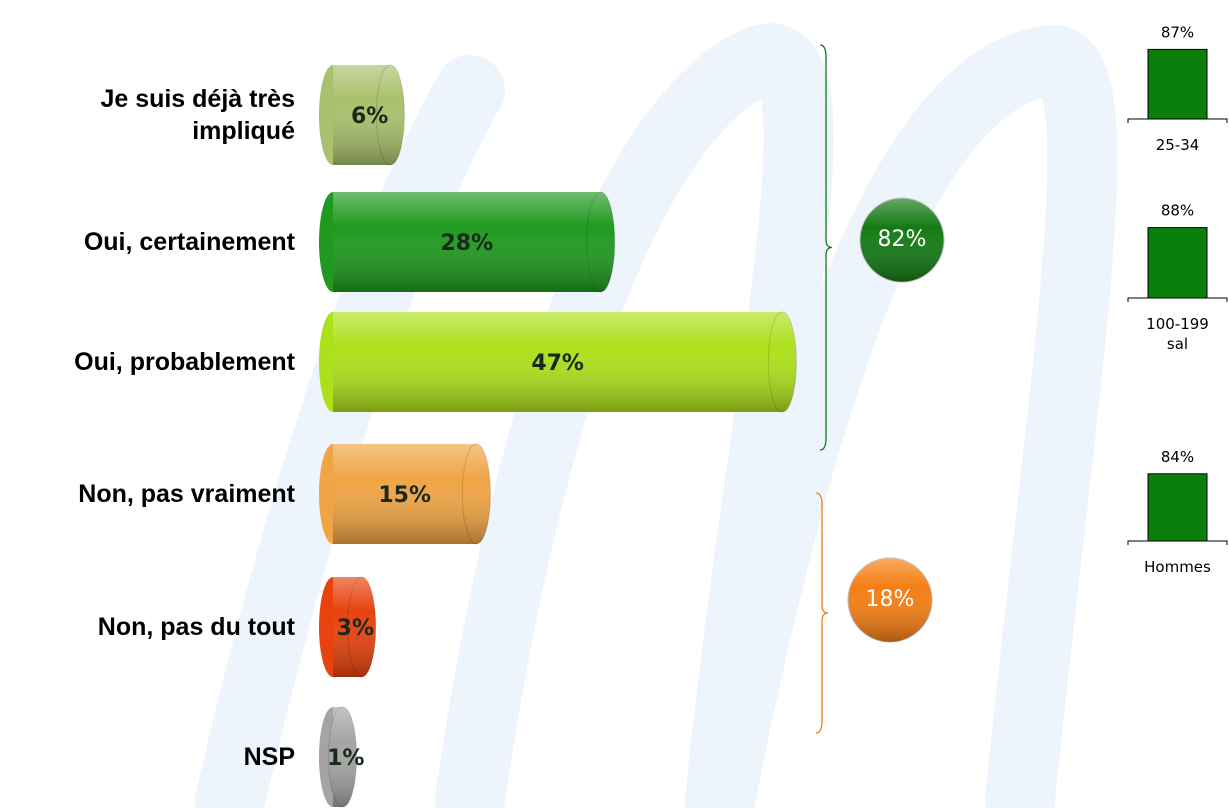 The height and width of the screenshot is (808, 1229). Describe the element at coordinates (1177, 457) in the screenshot. I see `mini-value-label: 84%` at that location.